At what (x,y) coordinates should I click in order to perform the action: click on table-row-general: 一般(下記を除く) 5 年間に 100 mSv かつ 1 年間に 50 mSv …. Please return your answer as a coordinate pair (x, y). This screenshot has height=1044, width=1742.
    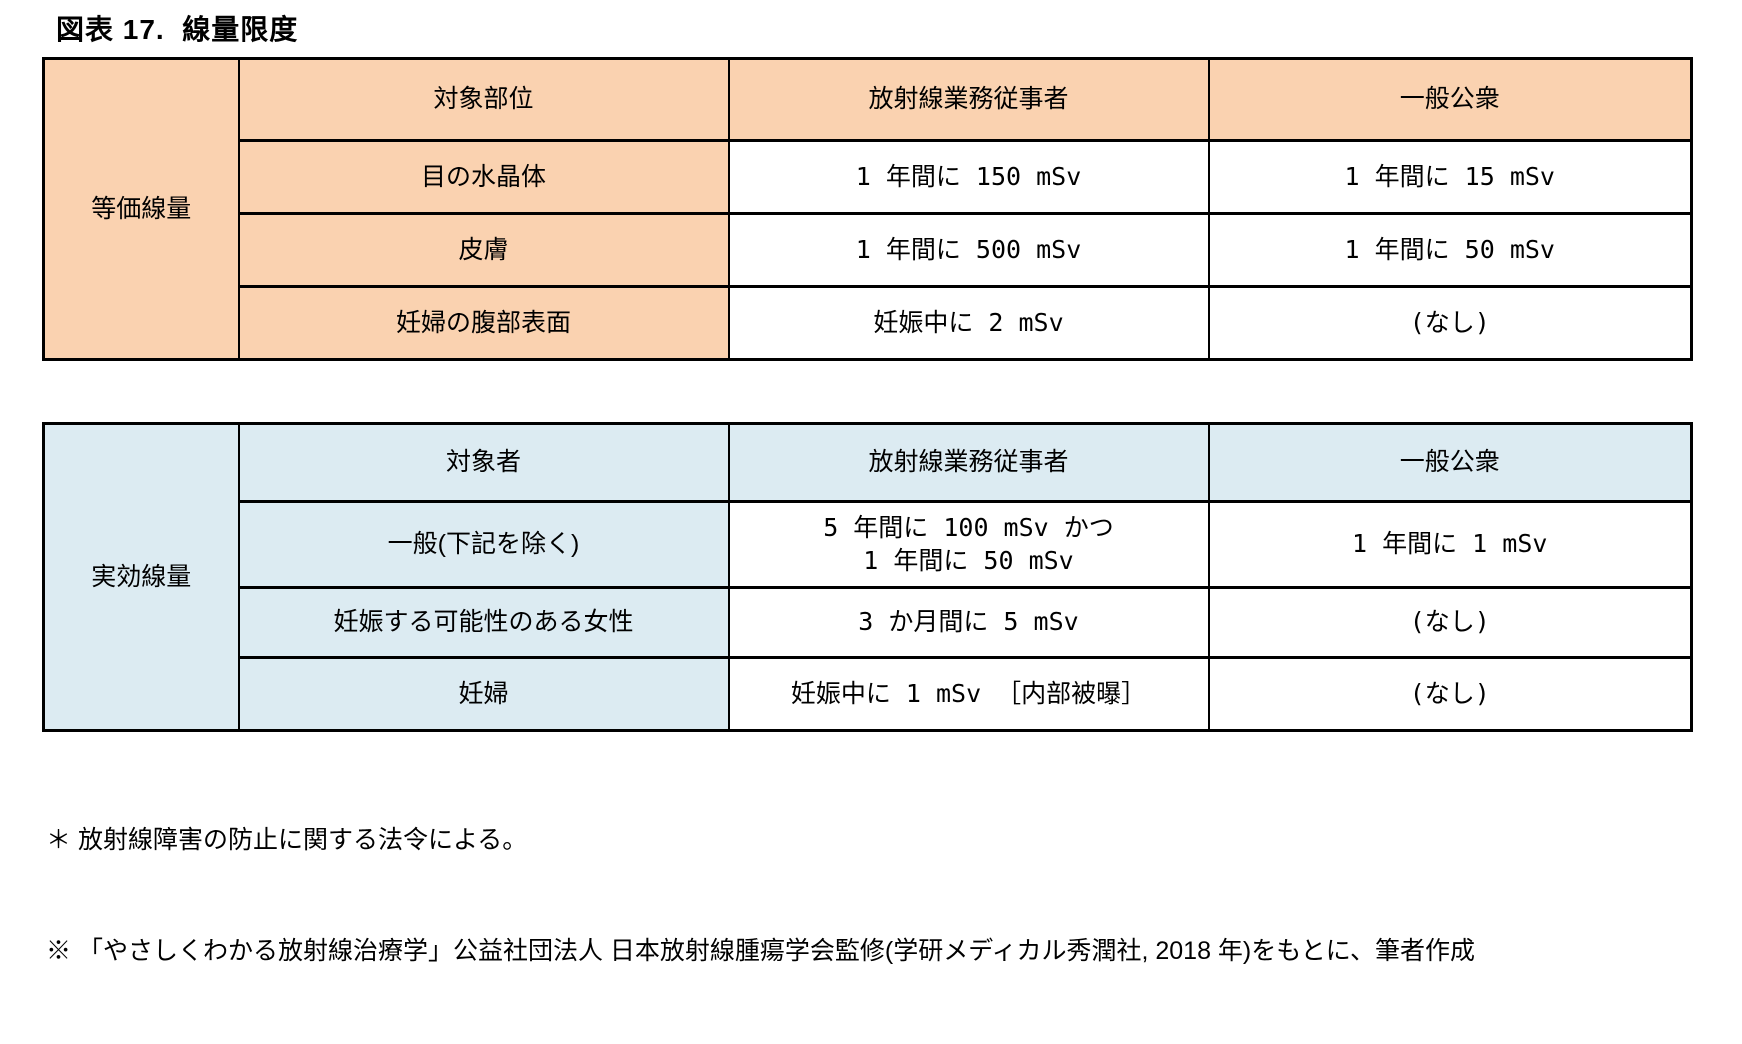
    Looking at the image, I should click on (868, 544).